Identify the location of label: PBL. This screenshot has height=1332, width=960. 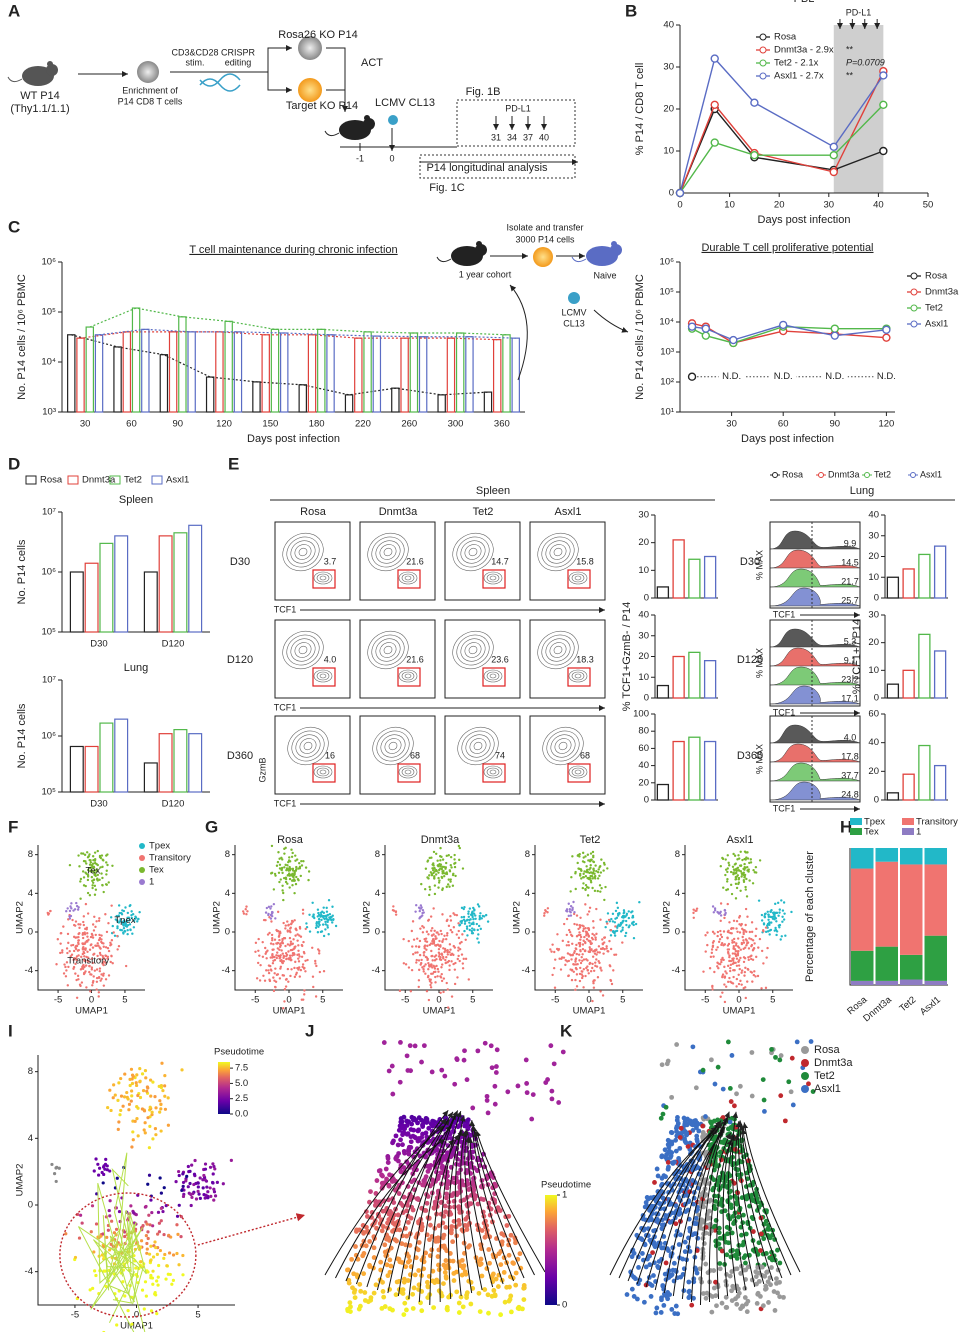
(804, 2).